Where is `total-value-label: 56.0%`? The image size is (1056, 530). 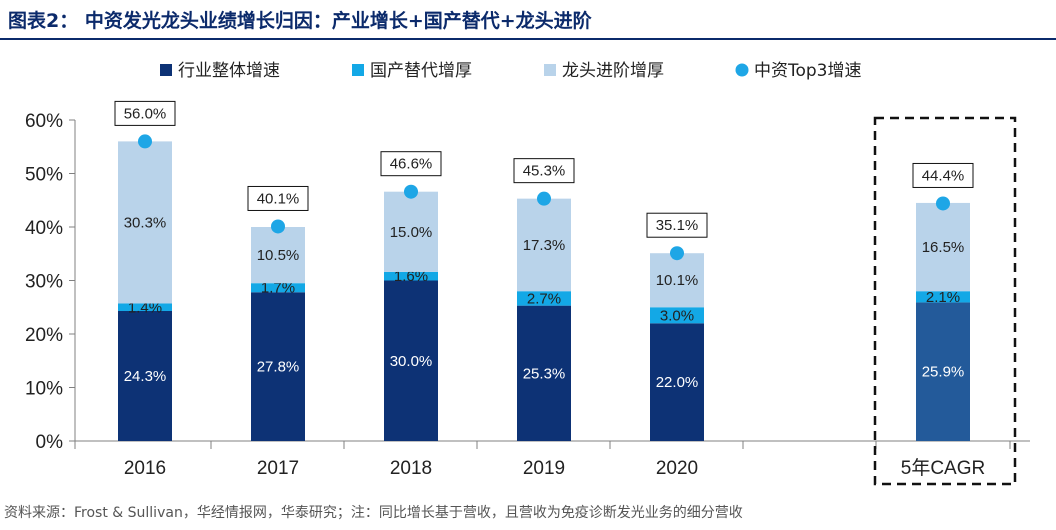 total-value-label: 56.0% is located at coordinates (145, 113).